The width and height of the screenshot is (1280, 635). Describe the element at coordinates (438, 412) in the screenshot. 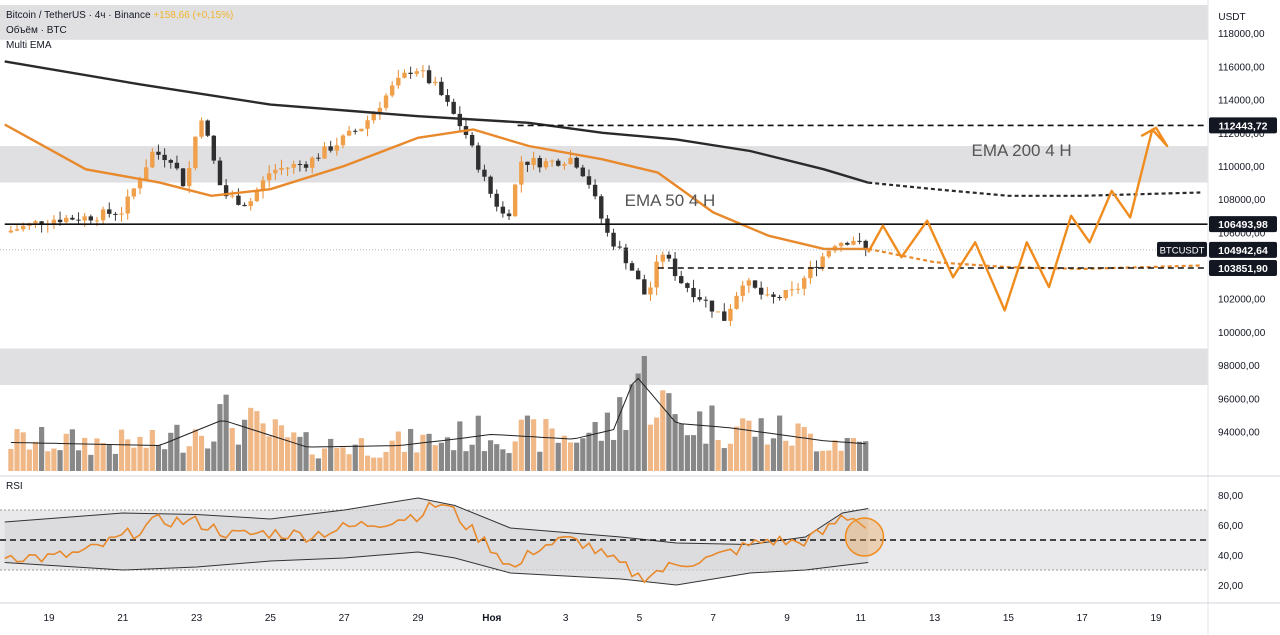

I see `volume-ma-line` at that location.